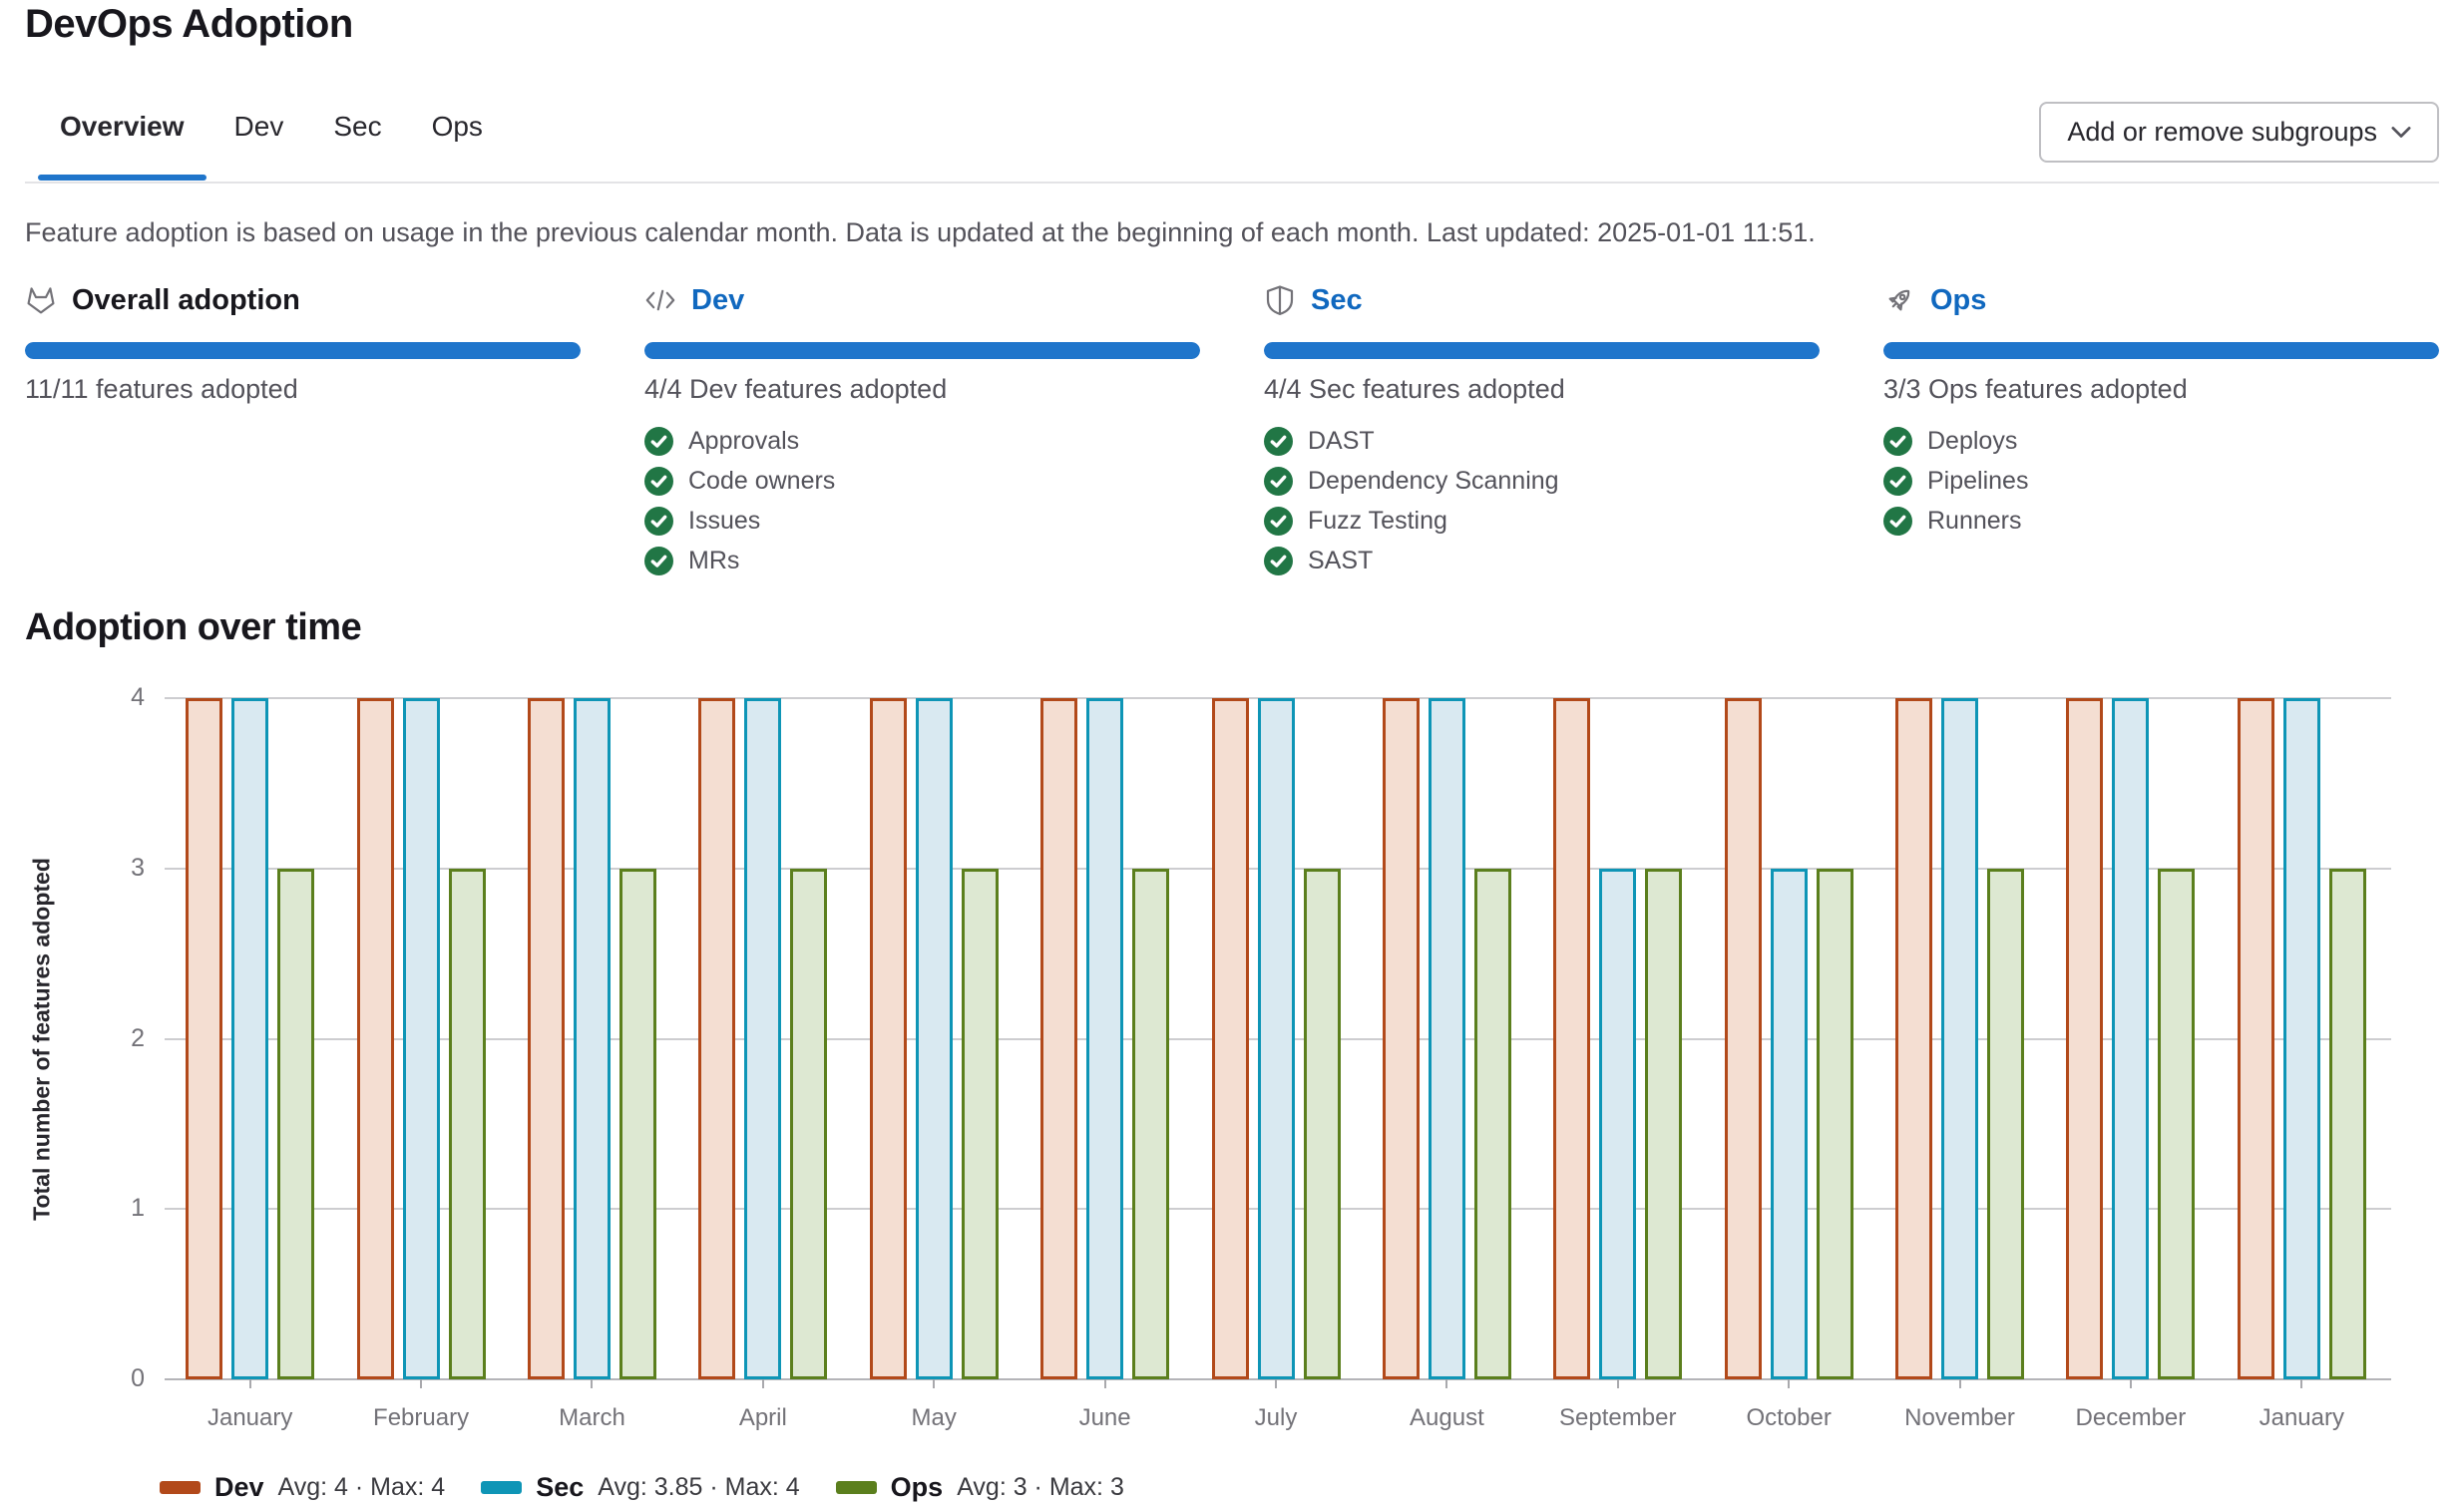 Image resolution: width=2464 pixels, height=1506 pixels. Describe the element at coordinates (122, 138) in the screenshot. I see `tab-overview: Overview` at that location.